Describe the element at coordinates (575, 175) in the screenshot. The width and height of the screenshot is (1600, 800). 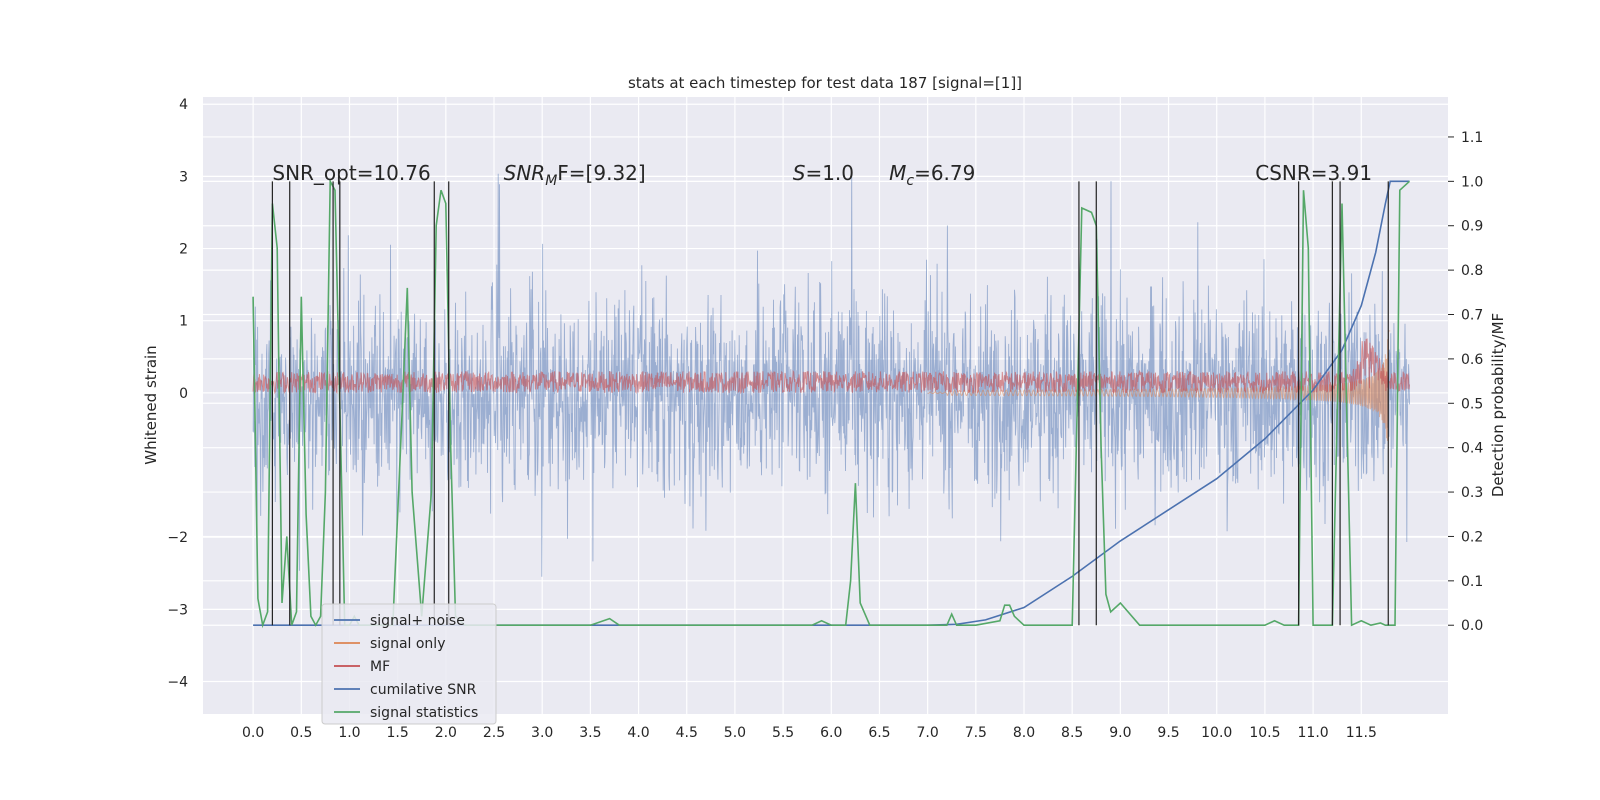
I see `annotation-snr_mf: SNRMF=[9.32]` at that location.